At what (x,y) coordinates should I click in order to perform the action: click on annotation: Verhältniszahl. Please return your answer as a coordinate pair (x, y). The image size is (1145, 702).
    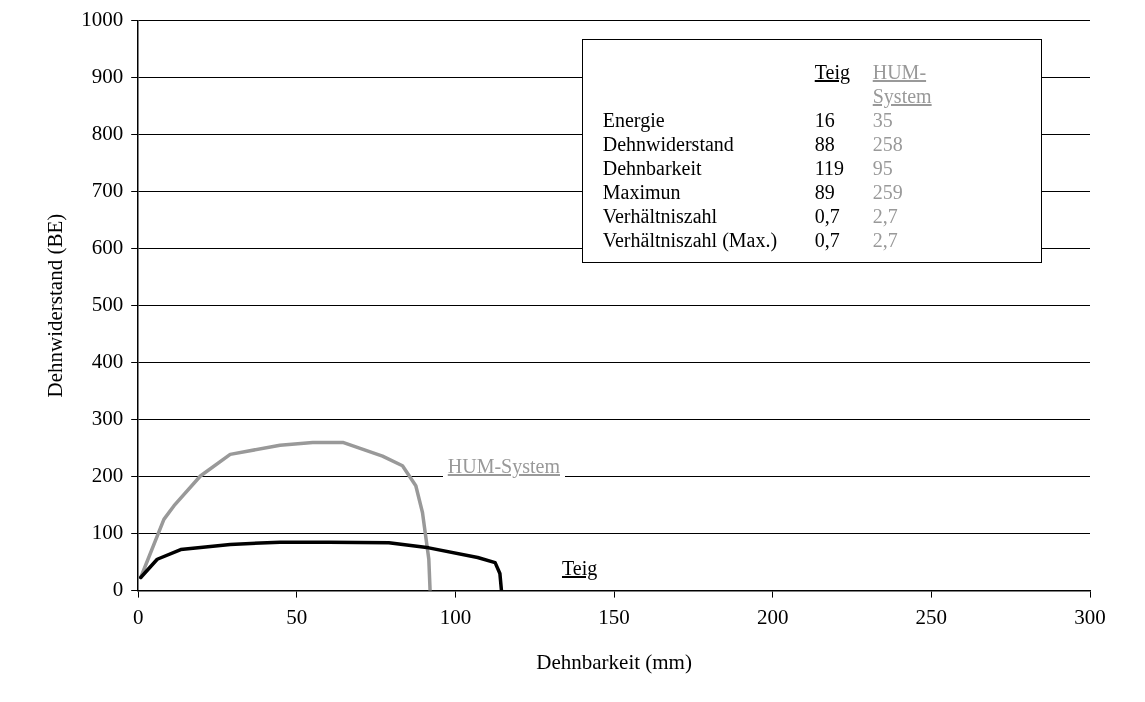
    Looking at the image, I should click on (660, 216).